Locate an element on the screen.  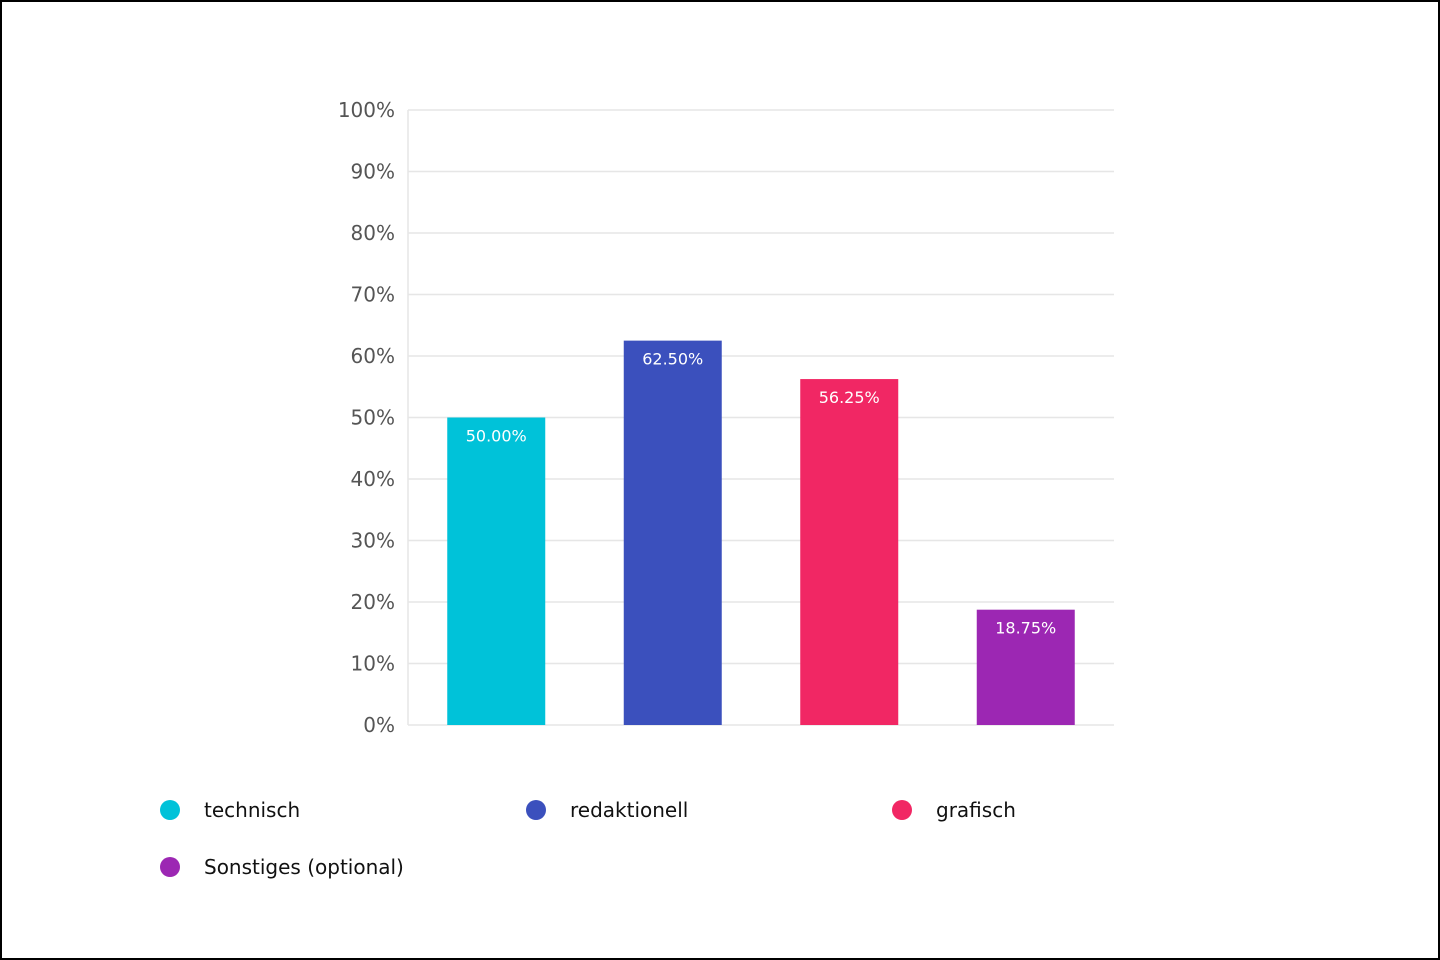
y-tick-label: 80% is located at coordinates (373, 233).